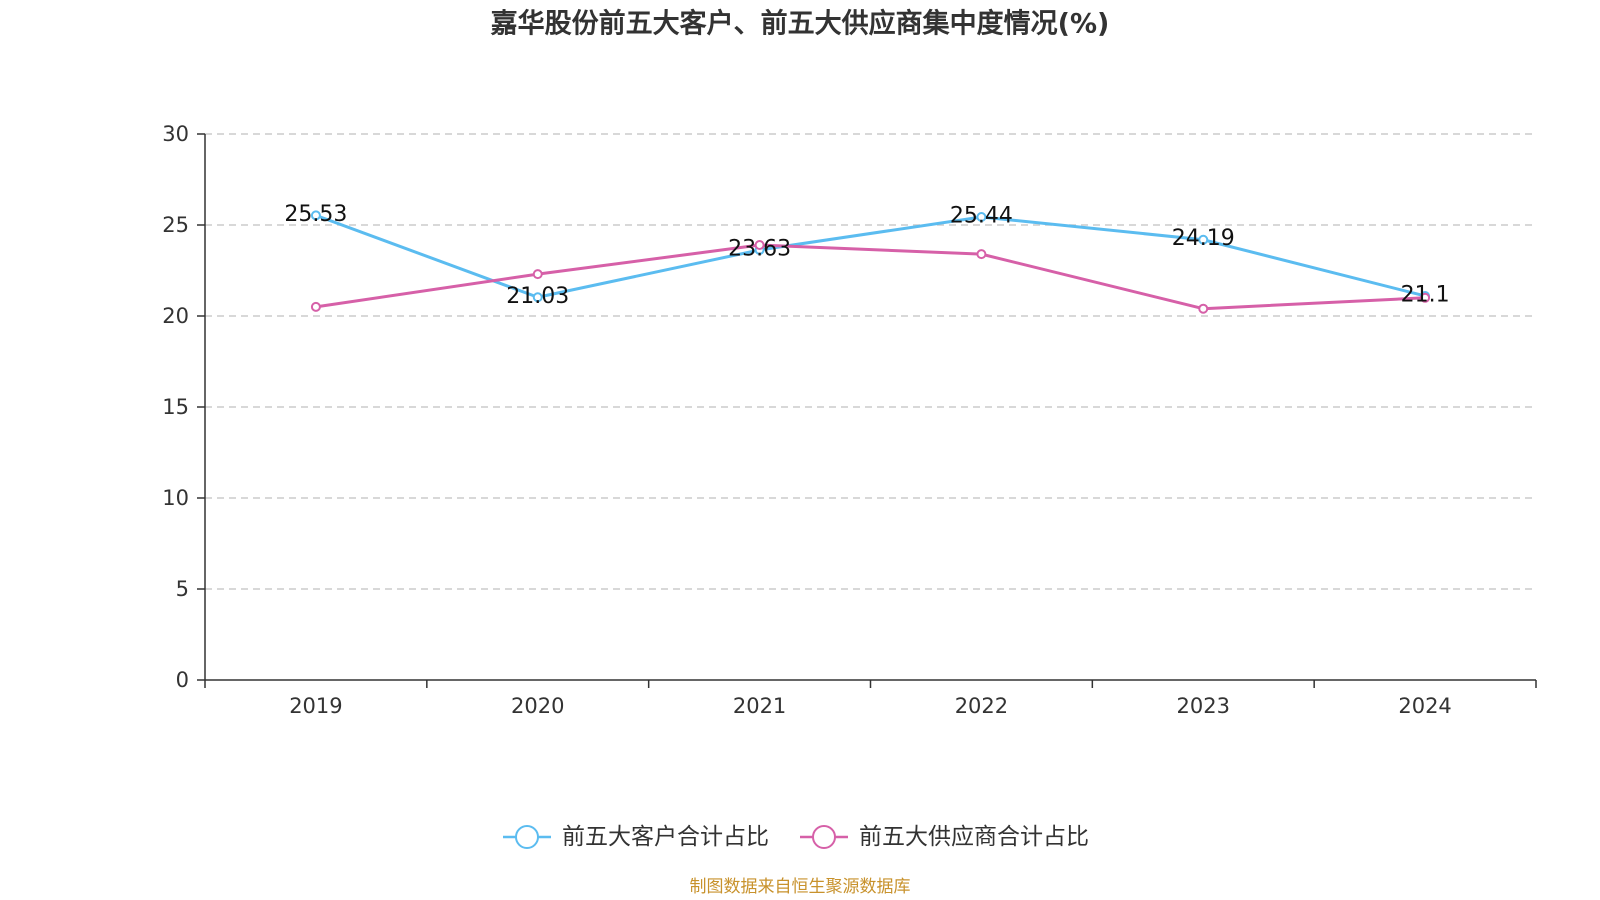 The width and height of the screenshot is (1600, 900). What do you see at coordinates (175, 316) in the screenshot?
I see `y-tick-label: 20` at bounding box center [175, 316].